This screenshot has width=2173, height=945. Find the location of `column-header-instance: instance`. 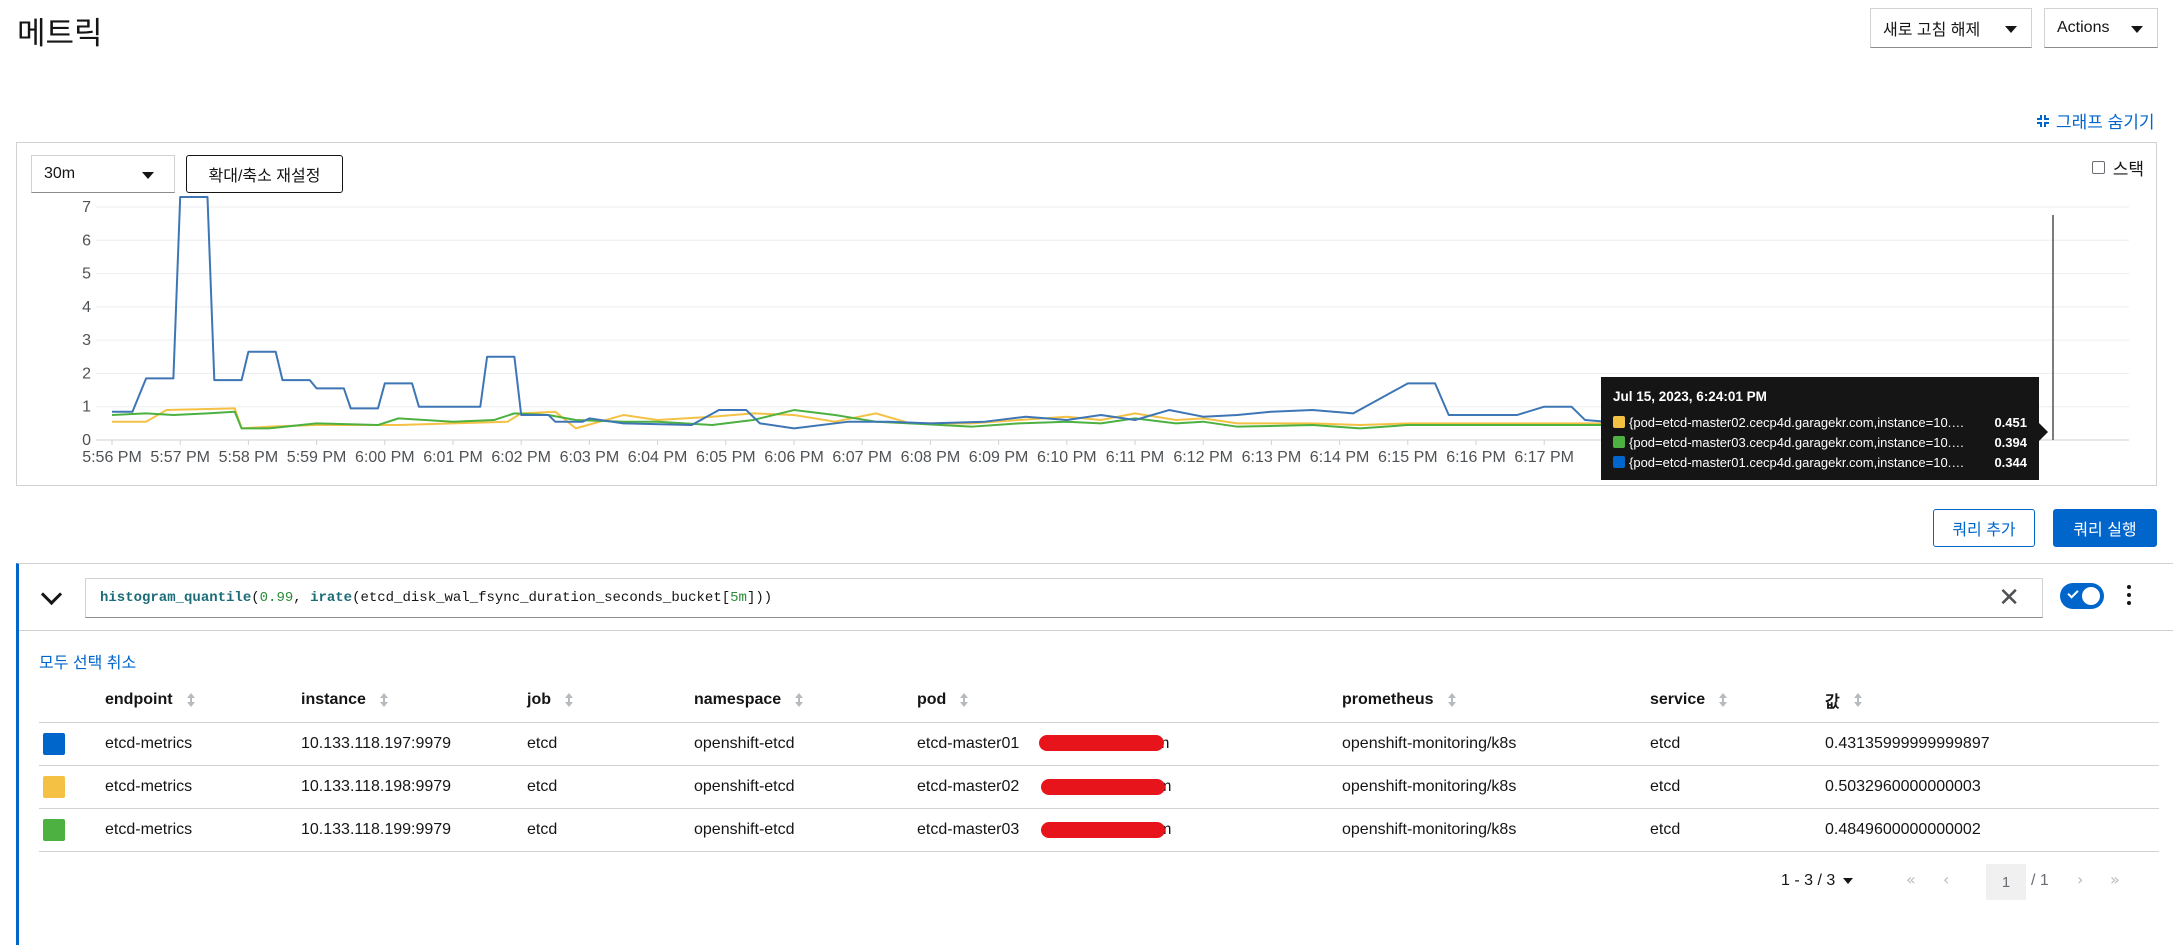

column-header-instance: instance is located at coordinates (344, 700).